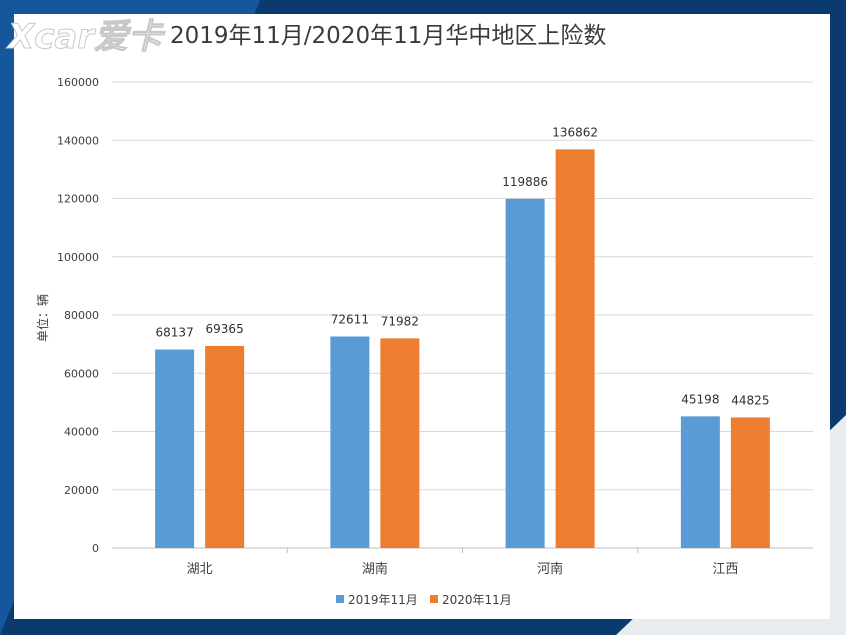 Image resolution: width=846 pixels, height=635 pixels. What do you see at coordinates (525, 182) in the screenshot?
I see `data-label: 119886` at bounding box center [525, 182].